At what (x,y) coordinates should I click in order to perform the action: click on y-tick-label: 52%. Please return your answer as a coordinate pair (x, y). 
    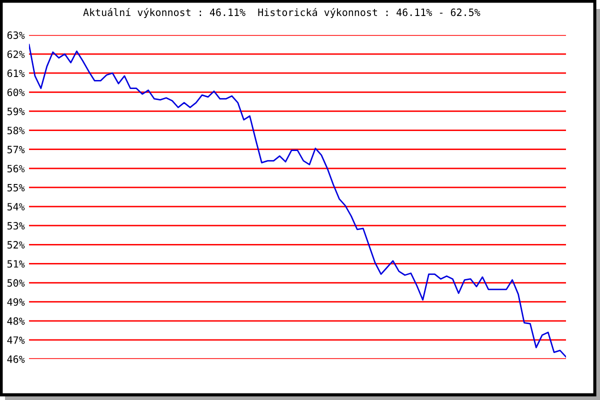
    Looking at the image, I should click on (16, 245).